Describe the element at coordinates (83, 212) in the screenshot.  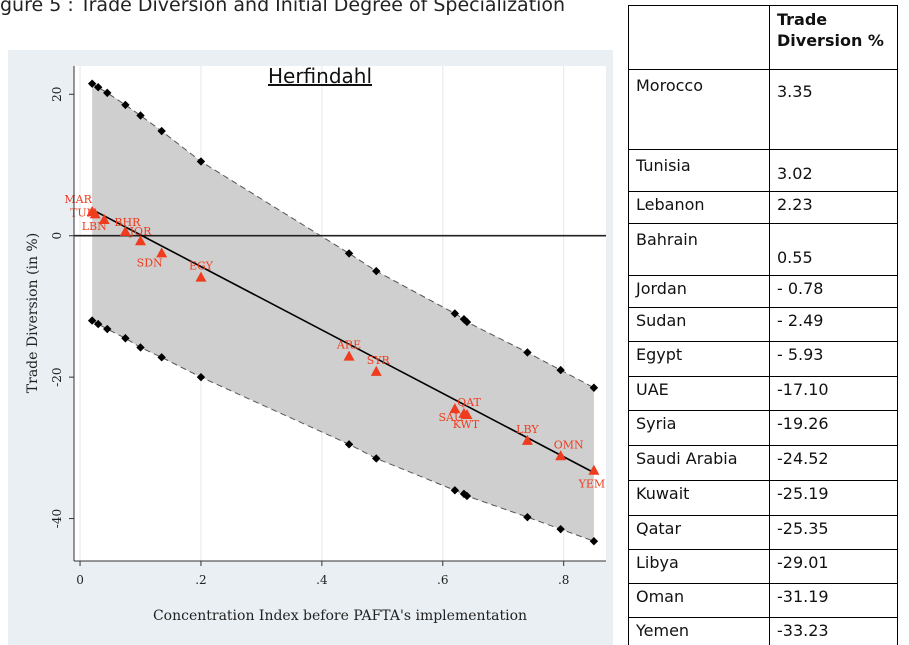
I see `point-label-tun: TUN` at that location.